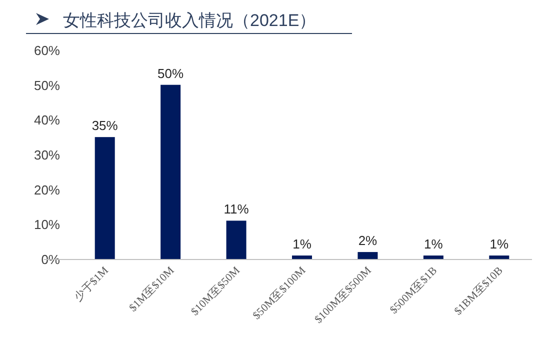 Image resolution: width=555 pixels, height=360 pixels. What do you see at coordinates (47, 190) in the screenshot?
I see `y-tick-label: 20%` at bounding box center [47, 190].